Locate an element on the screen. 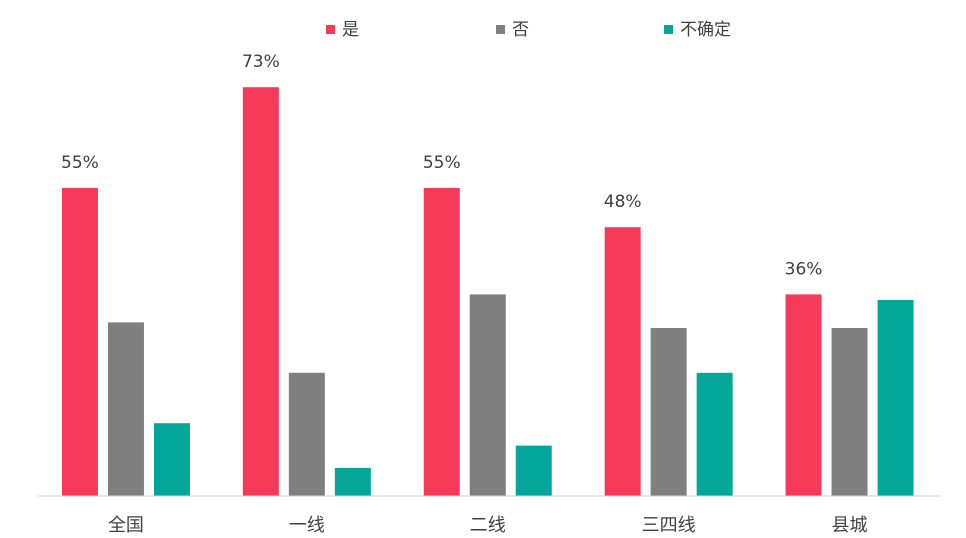  legend-label: 否 is located at coordinates (520, 30).